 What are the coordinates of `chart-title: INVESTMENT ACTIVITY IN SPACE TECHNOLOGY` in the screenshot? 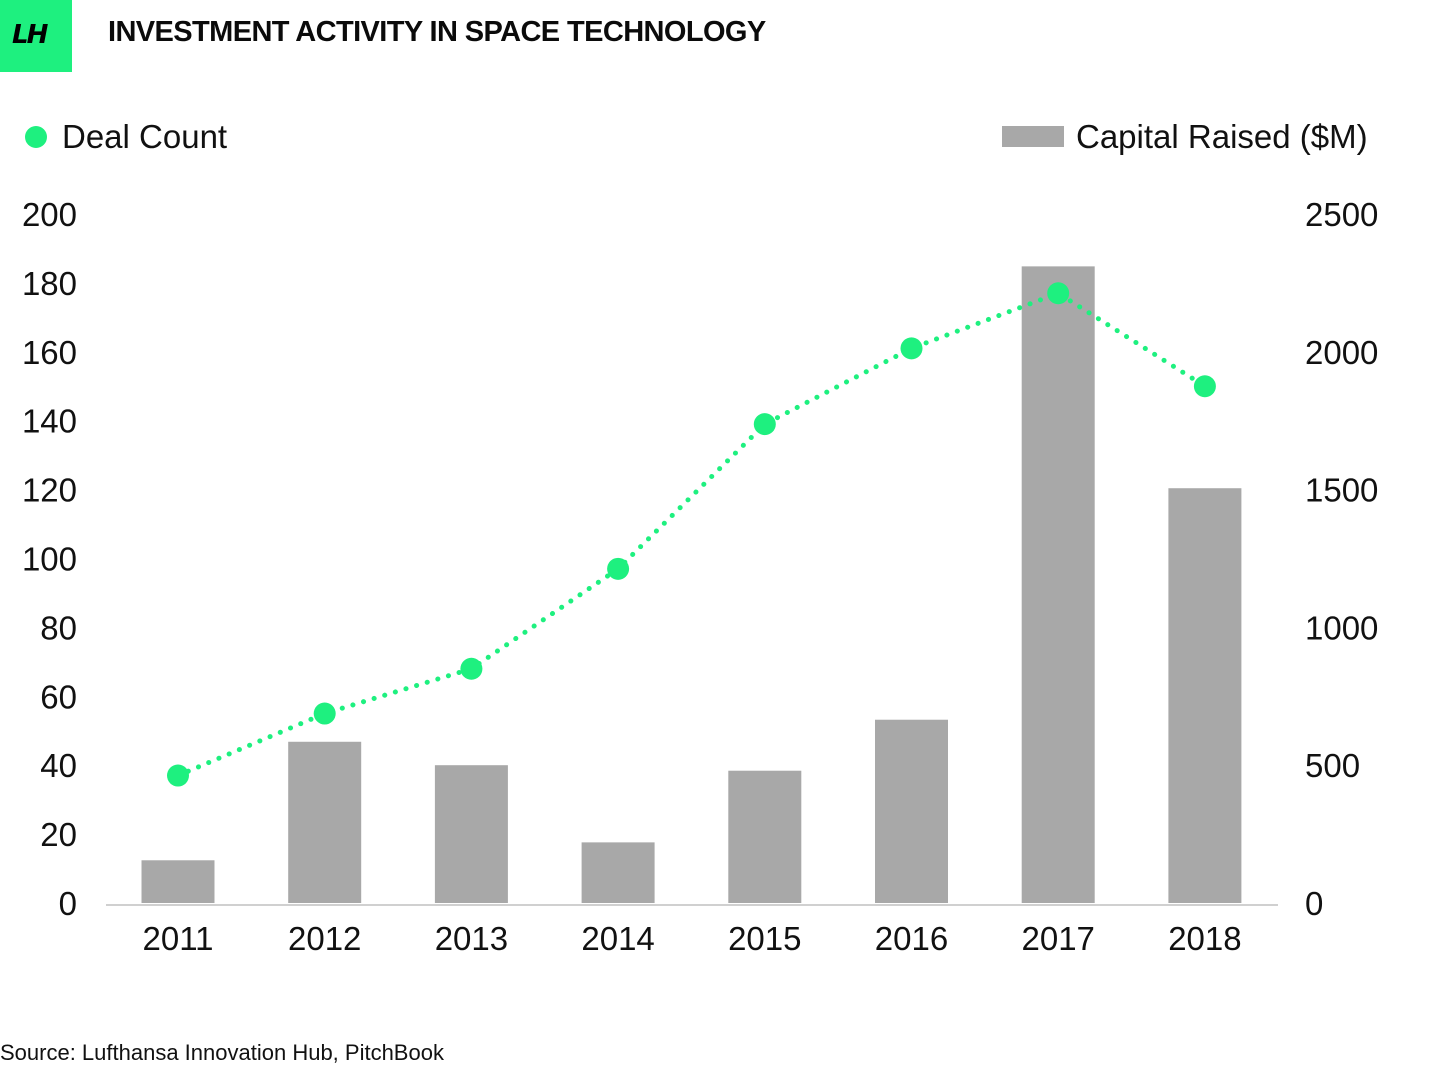 It's located at (437, 32).